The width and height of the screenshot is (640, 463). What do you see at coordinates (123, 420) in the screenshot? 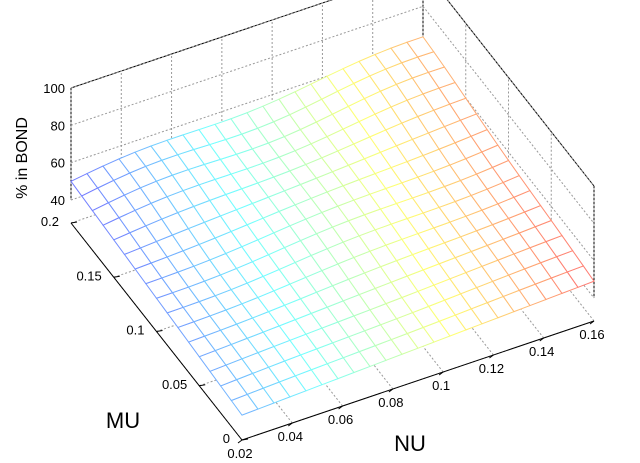
I see `y-axis-title: MU` at bounding box center [123, 420].